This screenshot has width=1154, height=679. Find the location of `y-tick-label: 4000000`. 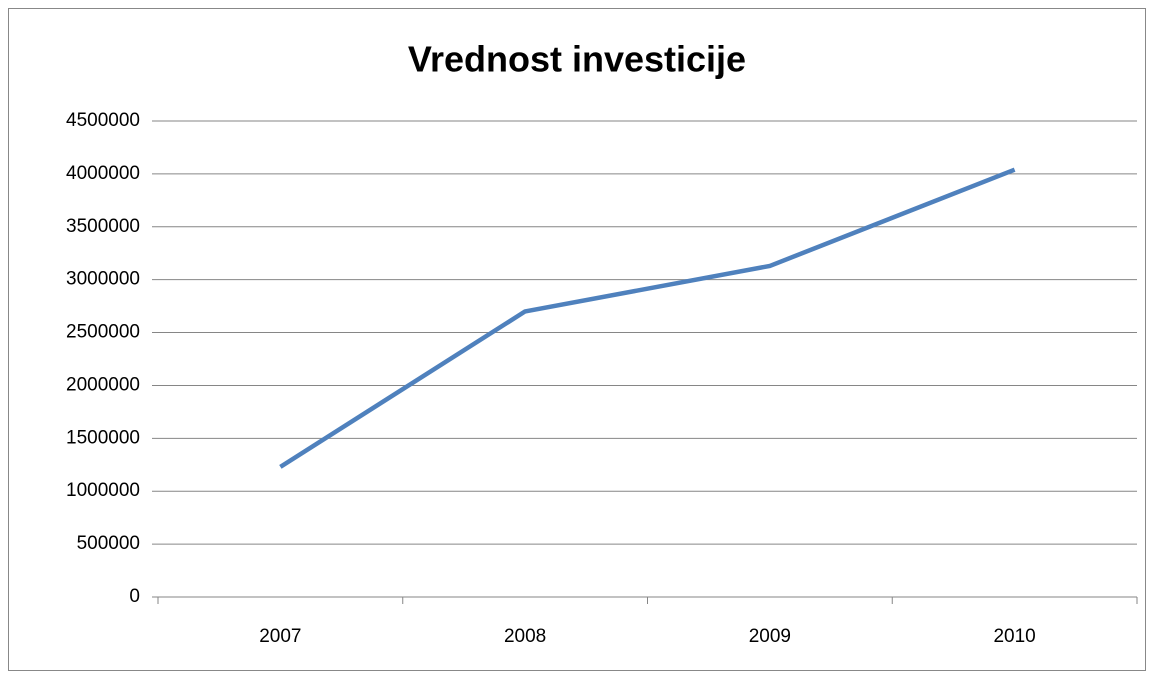

y-tick-label: 4000000 is located at coordinates (103, 173).